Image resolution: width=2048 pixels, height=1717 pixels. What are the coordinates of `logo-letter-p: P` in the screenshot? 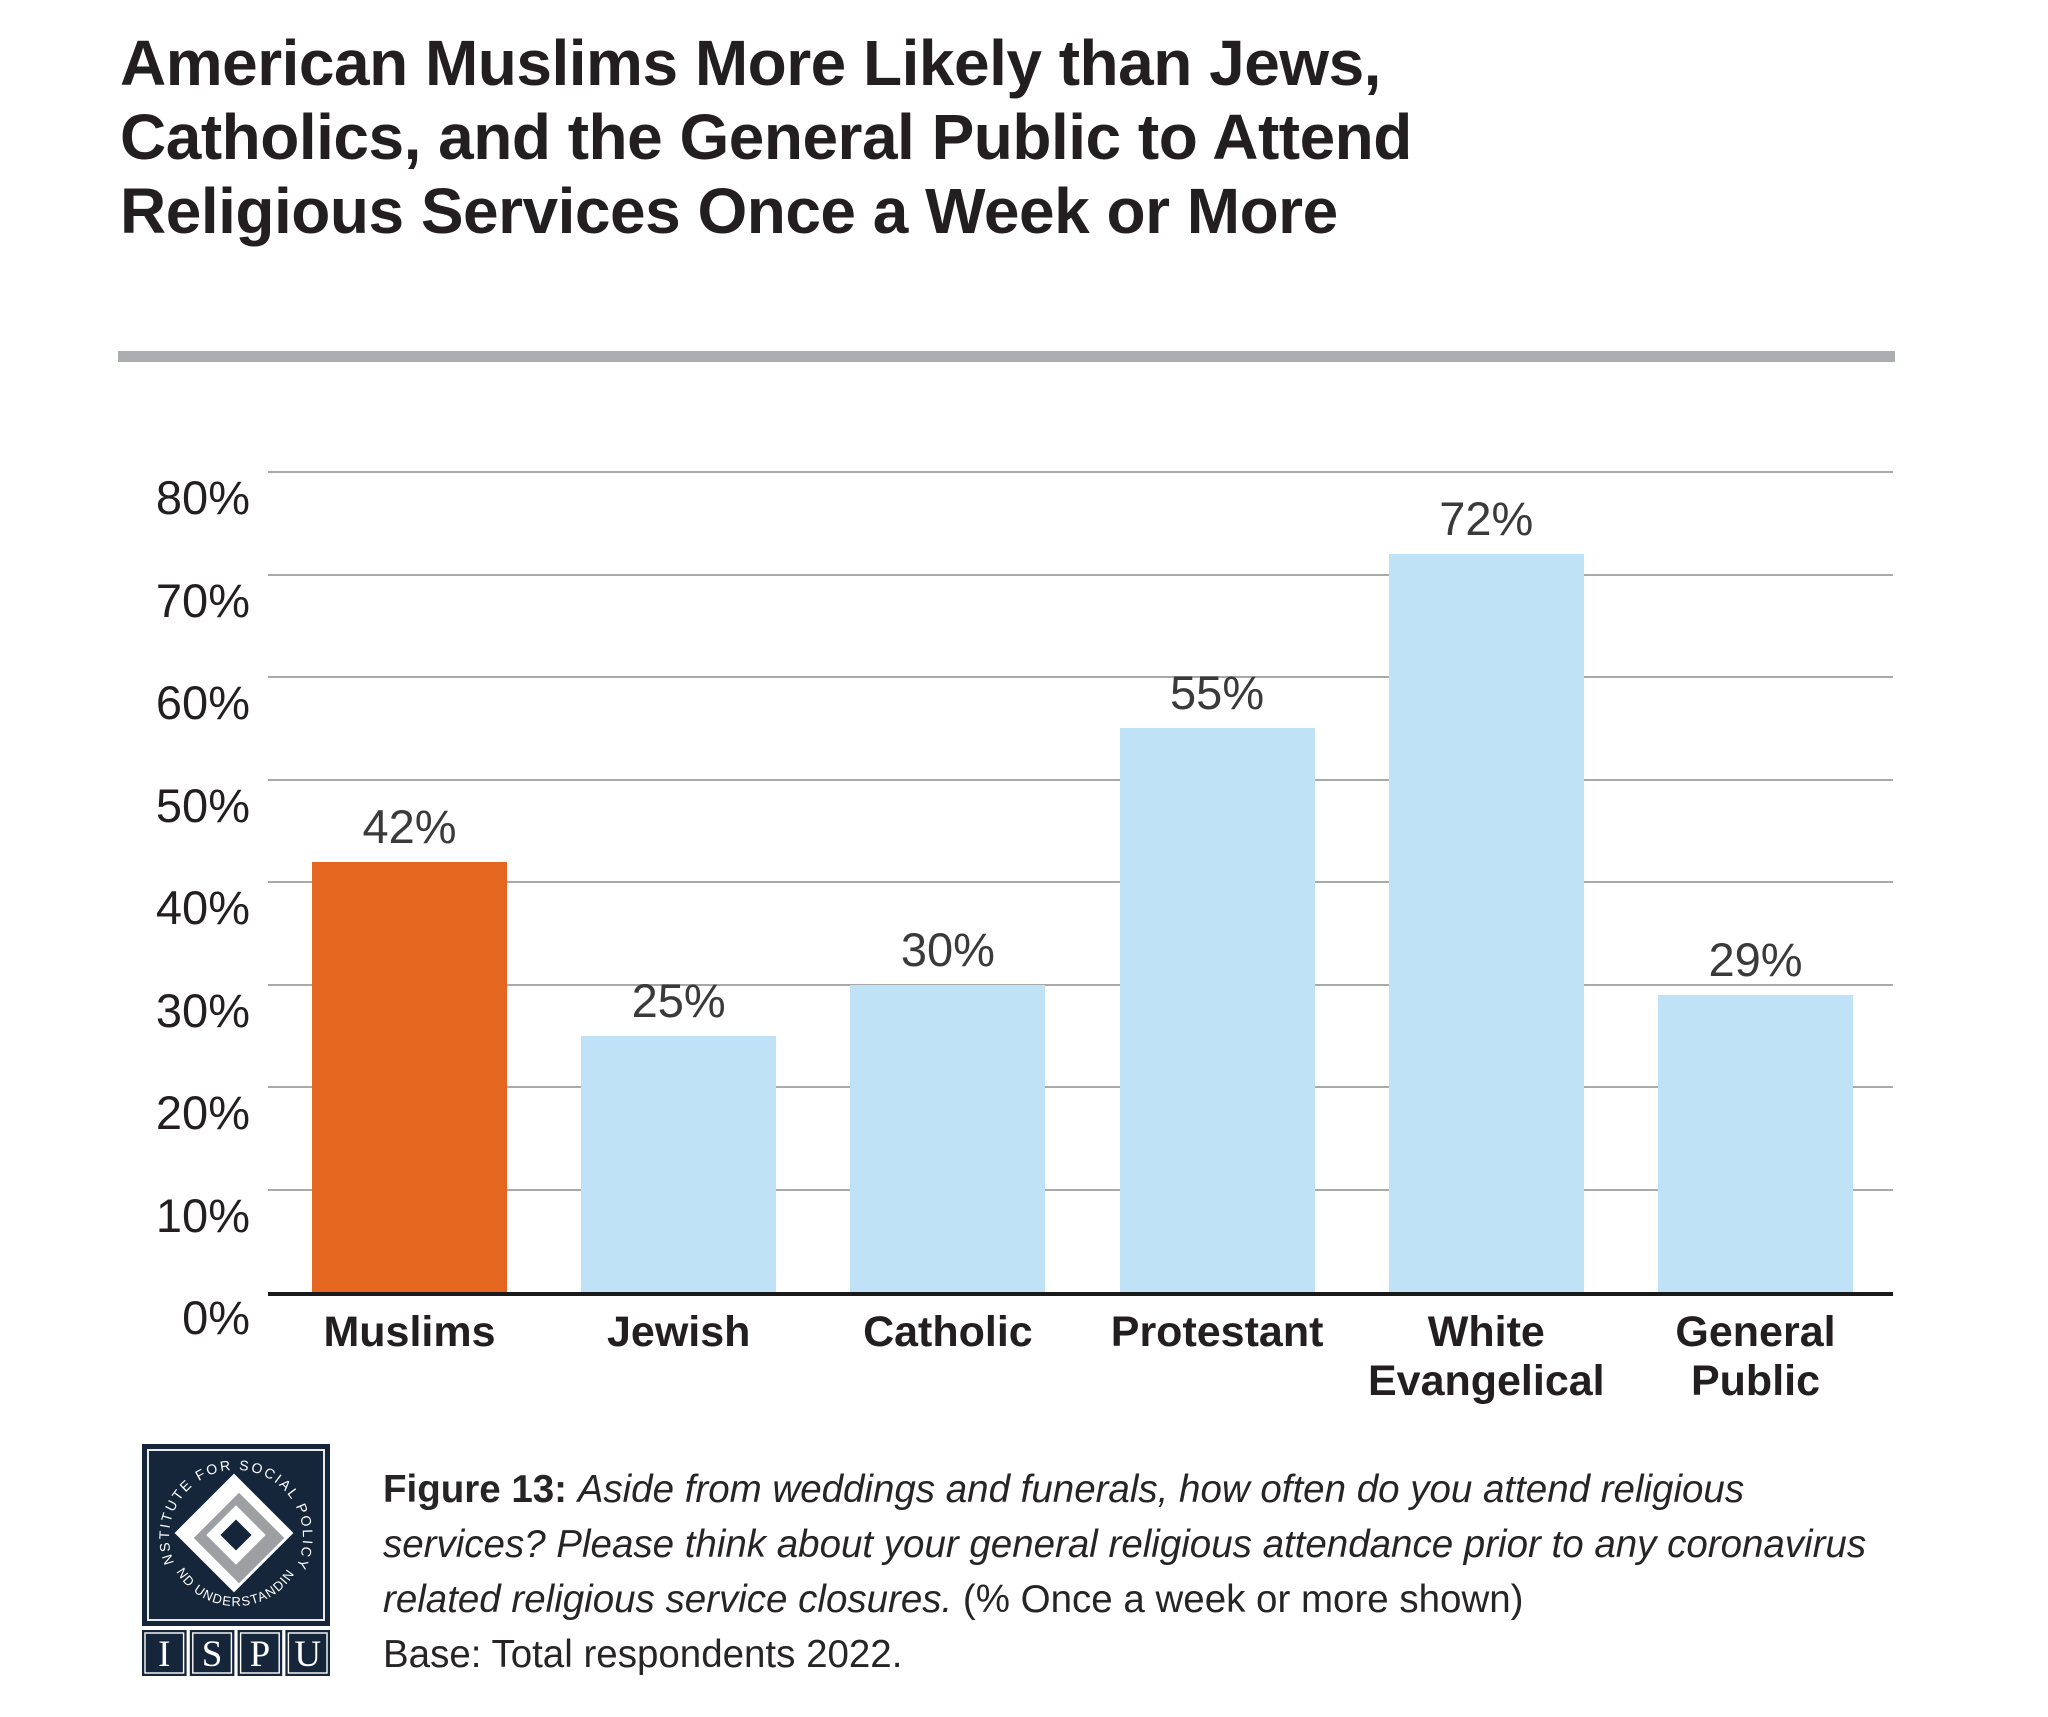 It's located at (260, 1654).